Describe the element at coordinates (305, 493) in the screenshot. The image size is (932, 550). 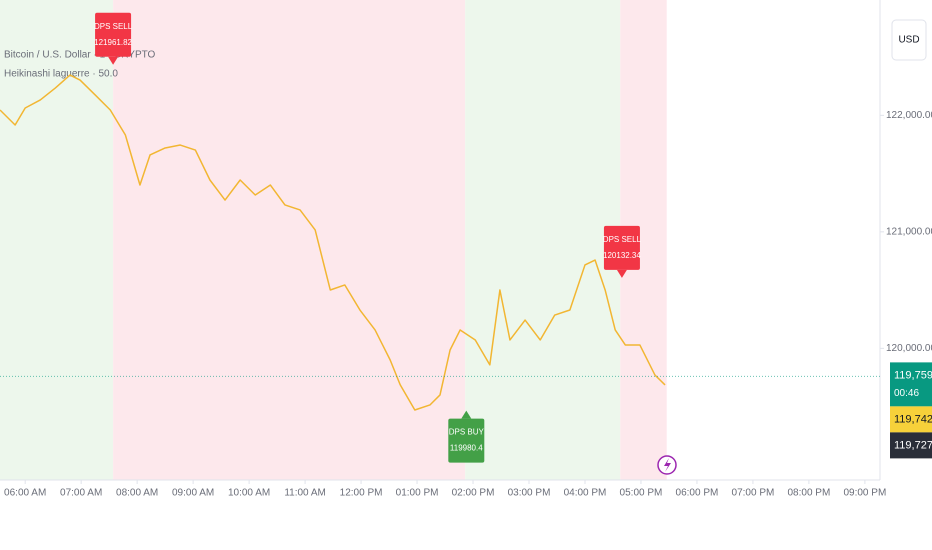
I see `x-tick-label: 11:00 AM` at that location.